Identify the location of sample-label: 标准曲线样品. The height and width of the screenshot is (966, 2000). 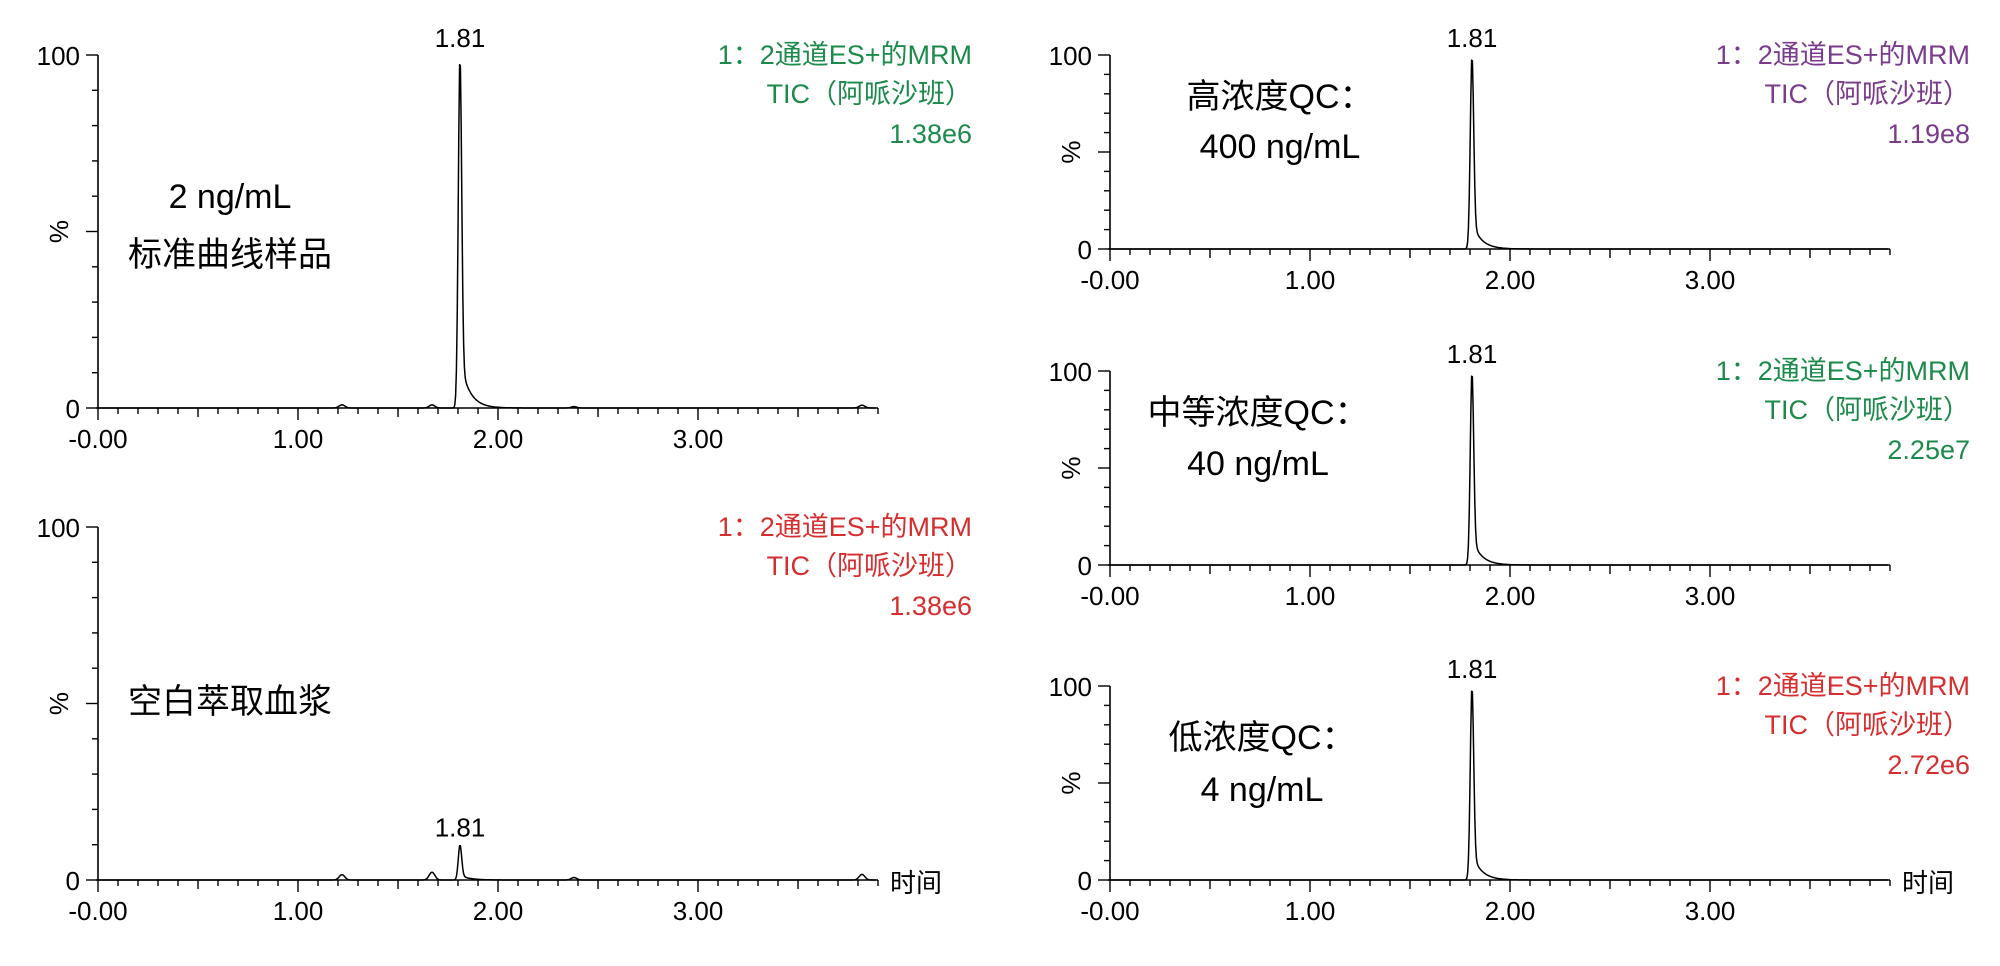
(230, 255).